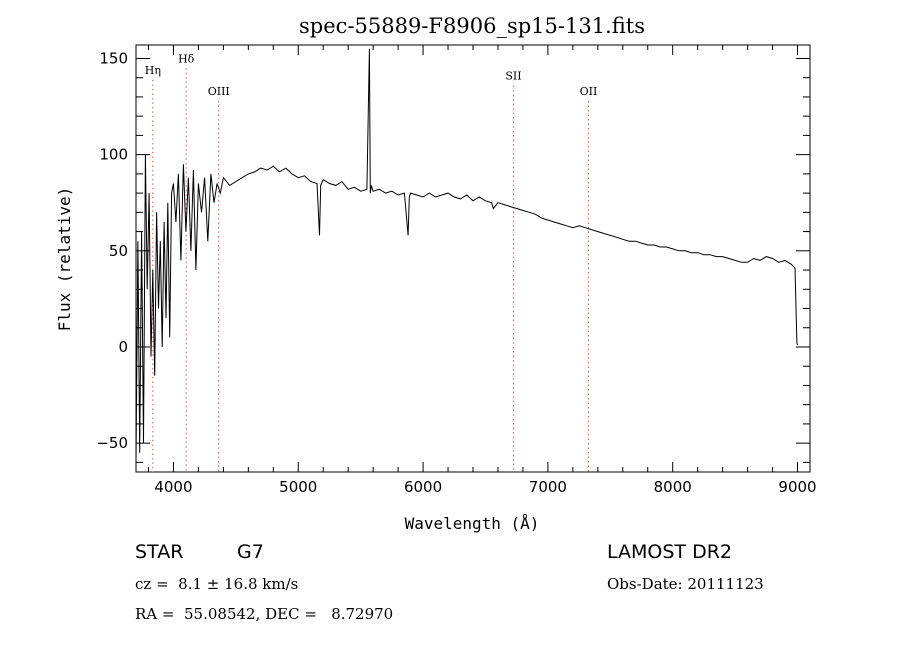 This screenshot has height=650, width=900. I want to click on chart-title: spec-55889-F8906_sp15-131.fits, so click(472, 26).